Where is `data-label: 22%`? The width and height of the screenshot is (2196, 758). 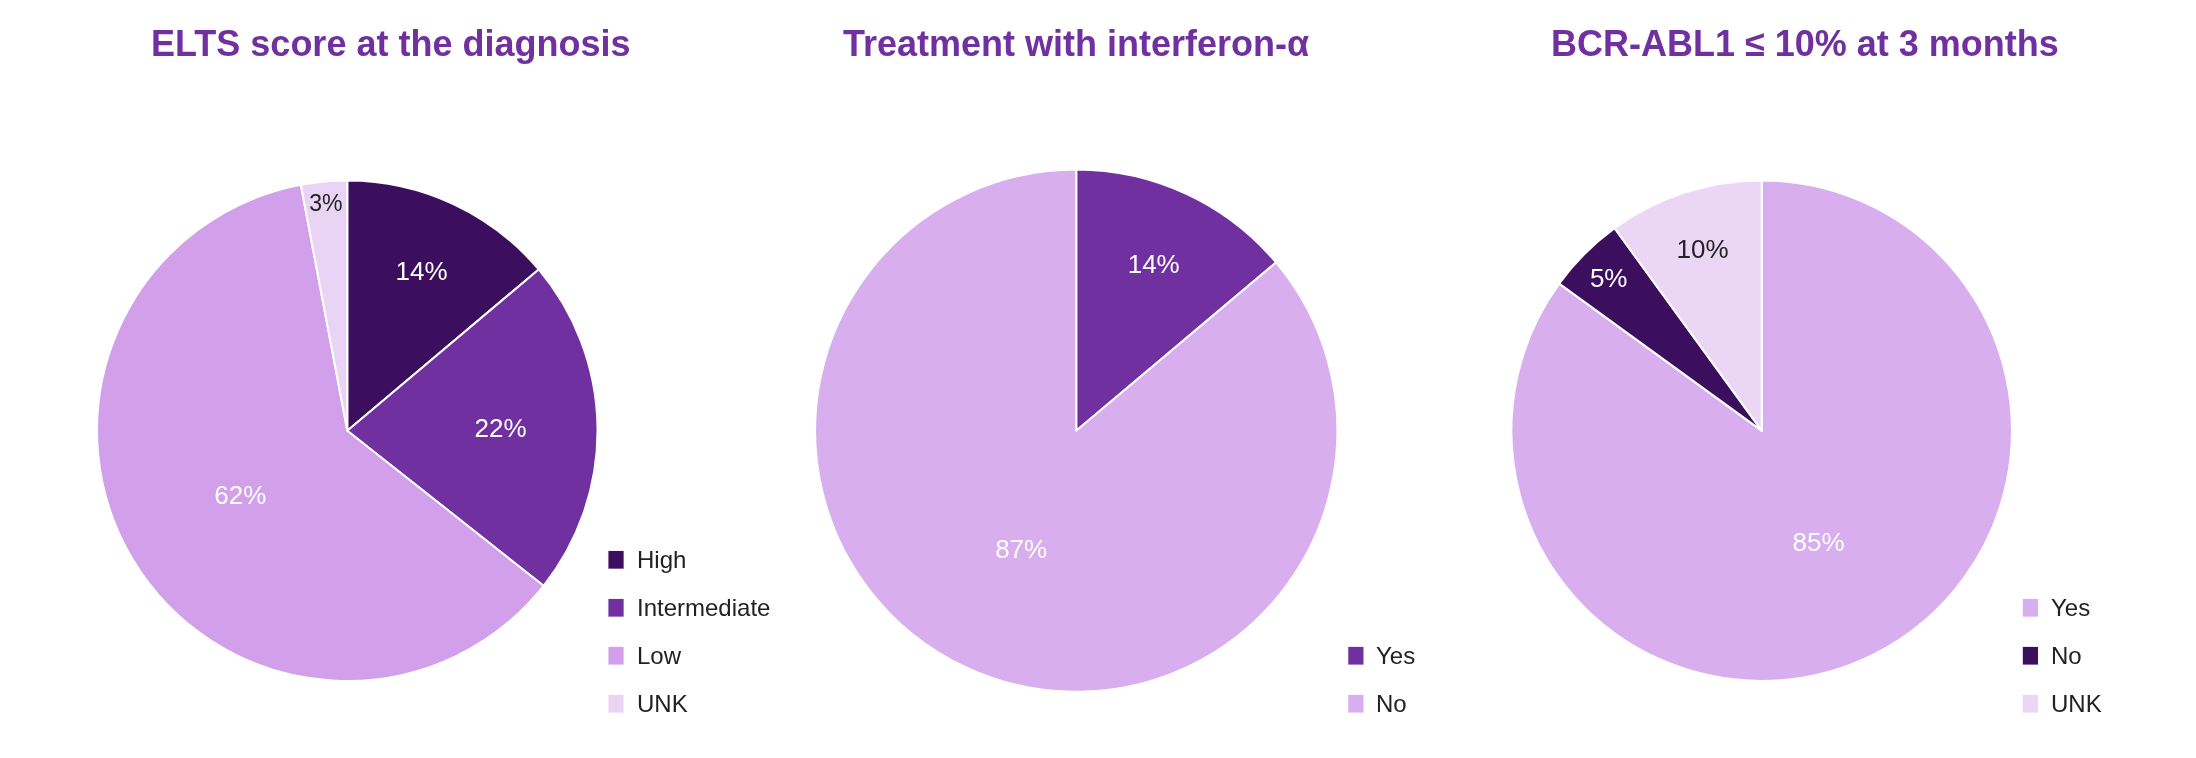
data-label: 22% is located at coordinates (500, 428).